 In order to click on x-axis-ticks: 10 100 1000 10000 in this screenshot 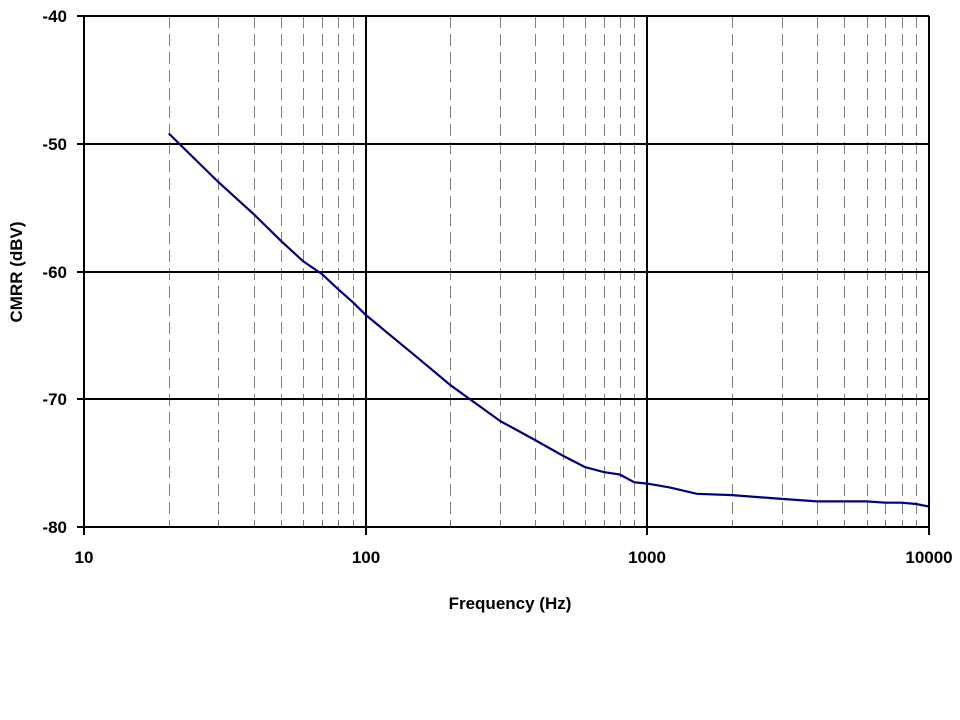, I will do `click(514, 557)`.